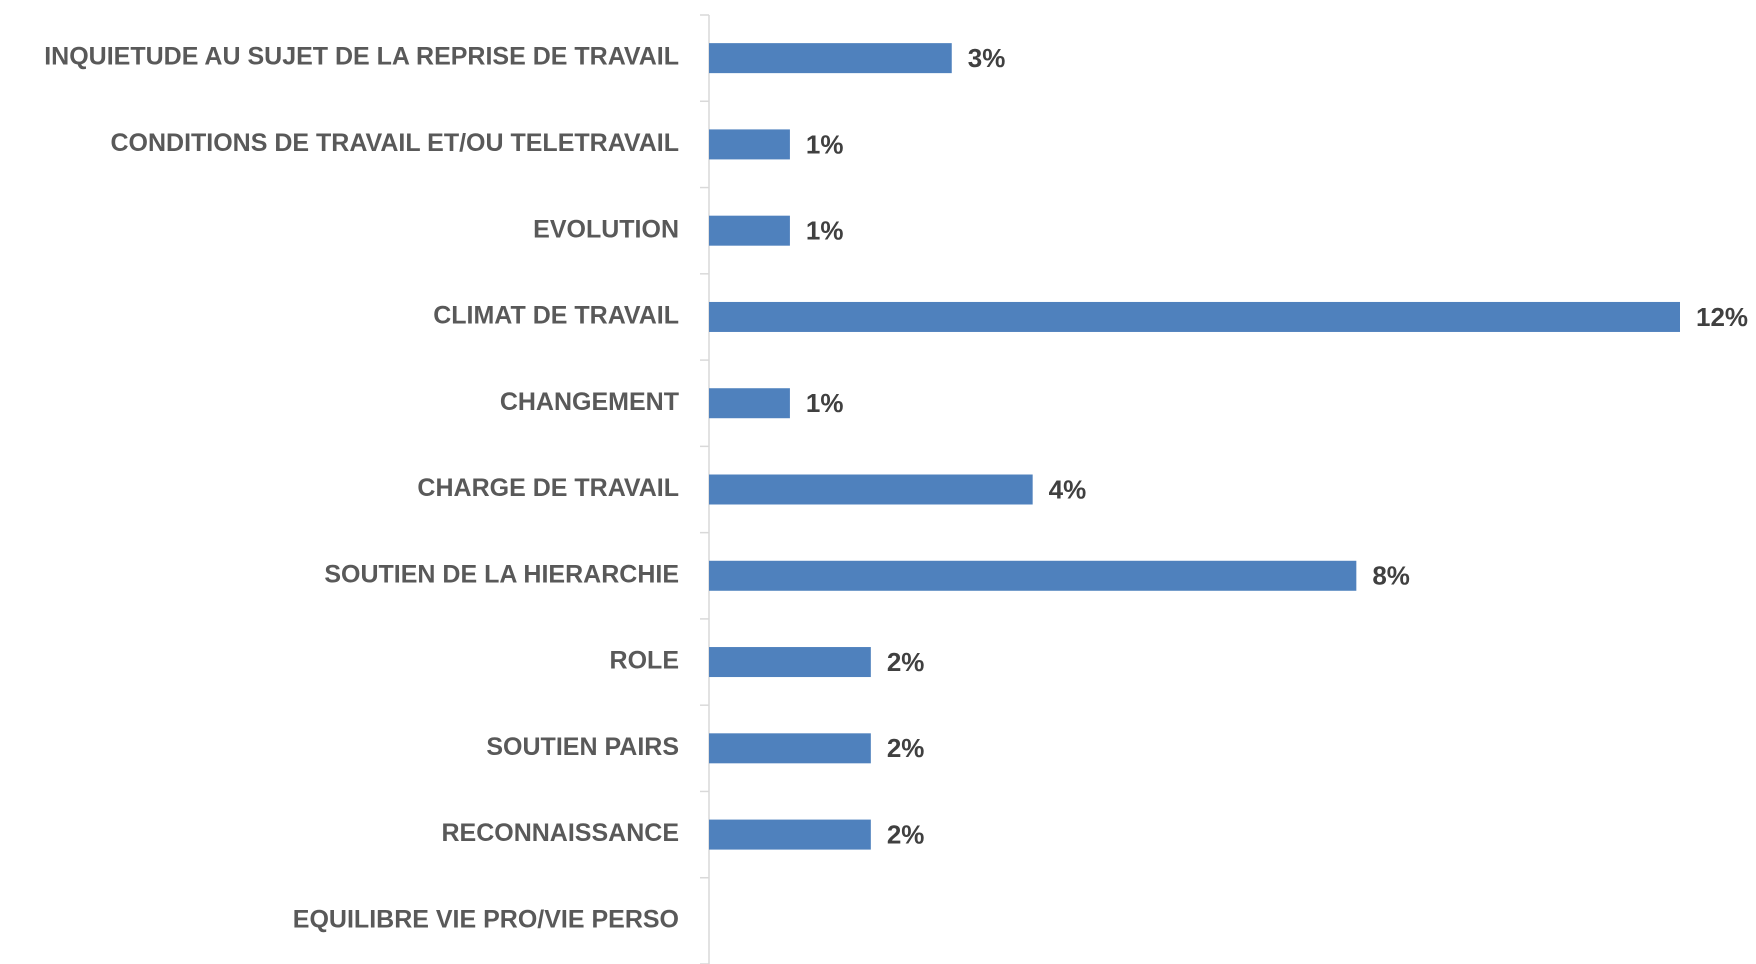 The height and width of the screenshot is (964, 1756). I want to click on data-label: 4%, so click(1068, 489).